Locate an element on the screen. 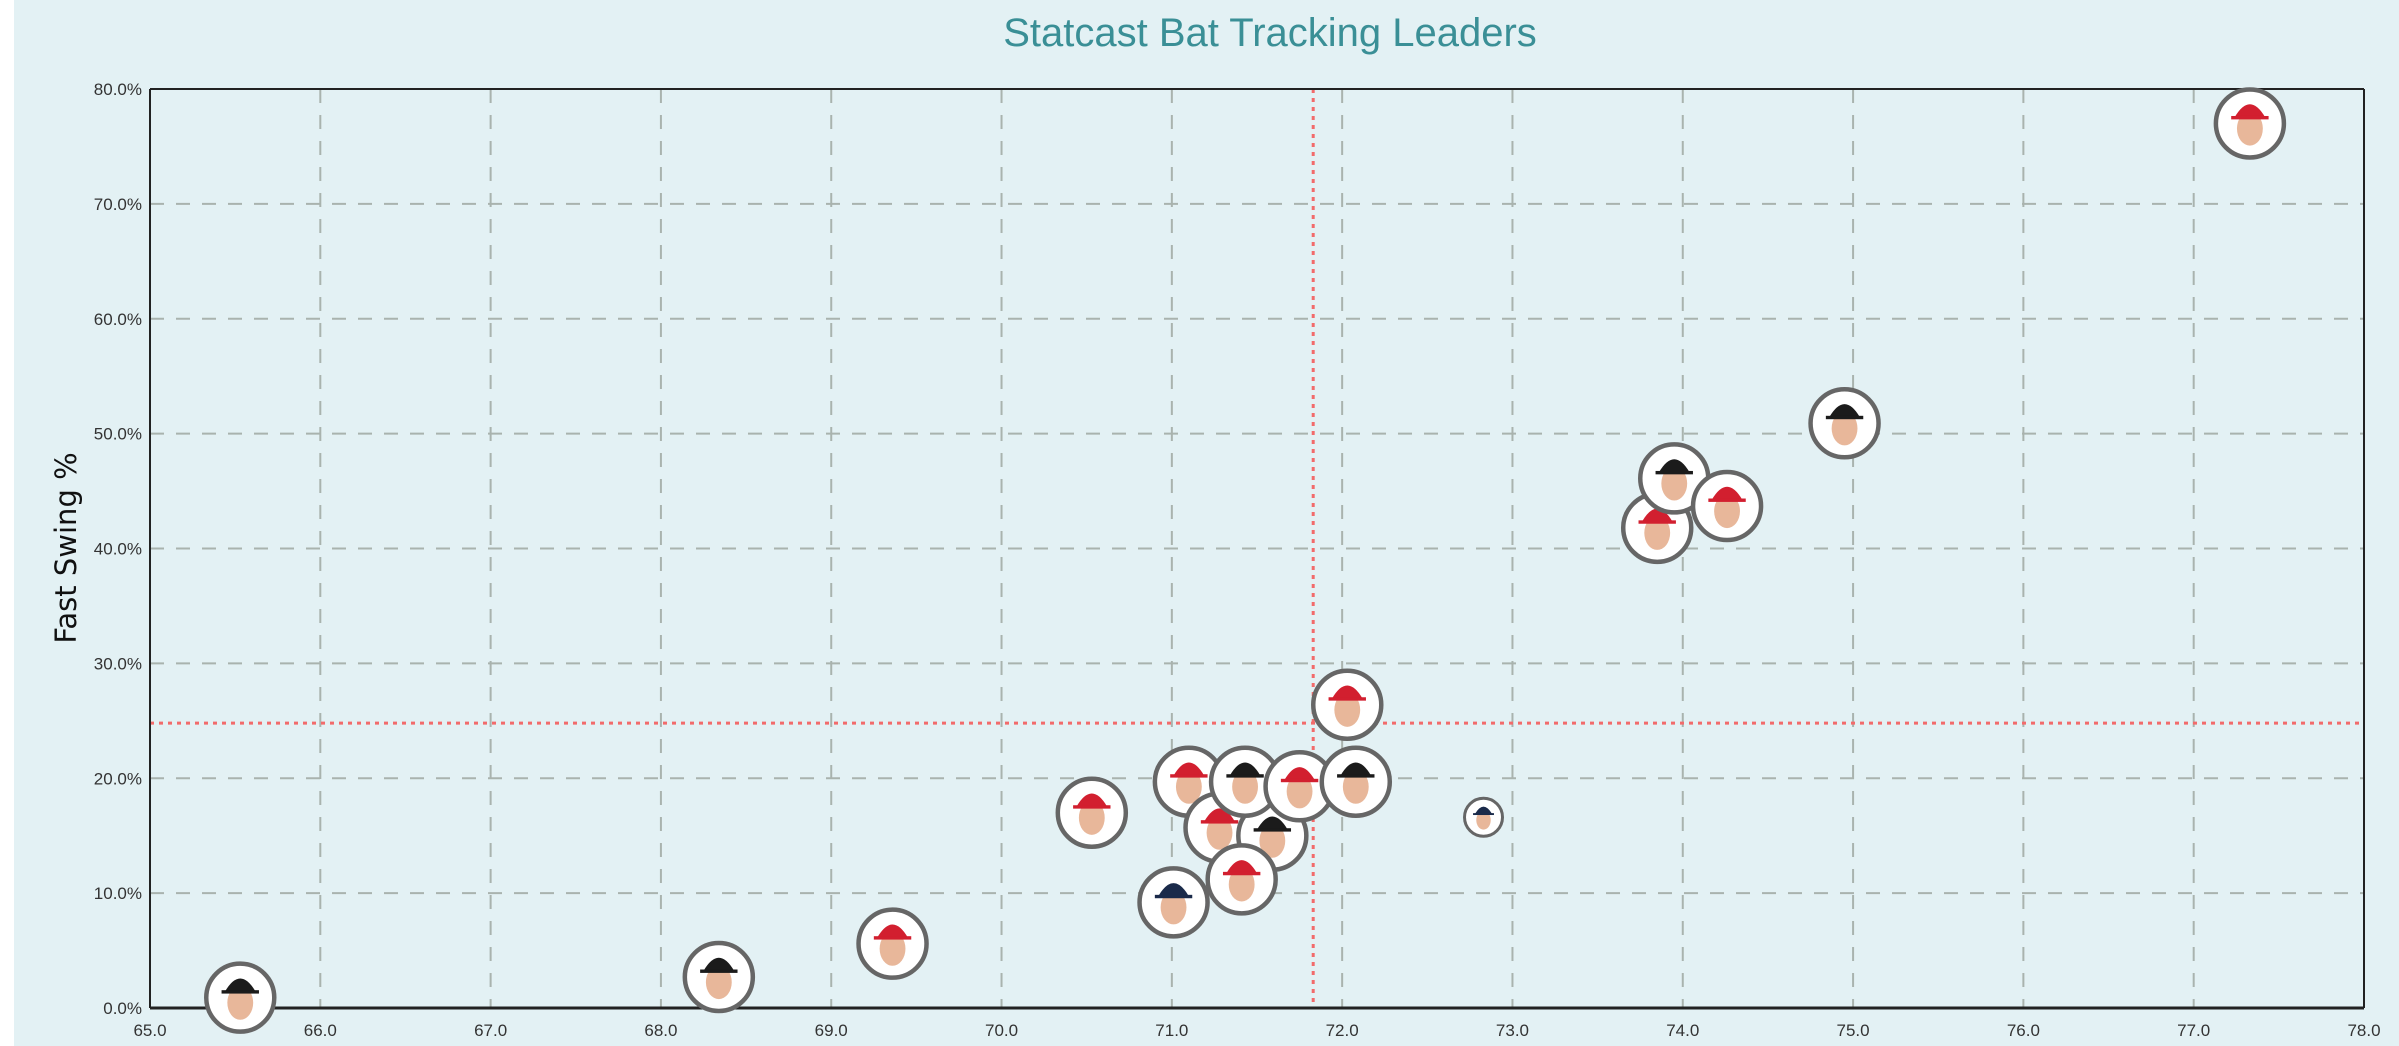 This screenshot has height=1046, width=2399. x-tick-label: 65.0 is located at coordinates (149, 1030).